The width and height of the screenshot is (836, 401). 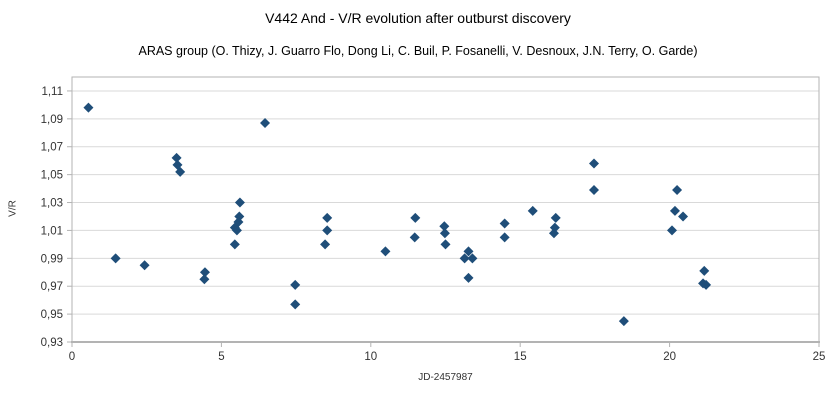 I want to click on y-tick-label: 1,07, so click(x=52, y=148).